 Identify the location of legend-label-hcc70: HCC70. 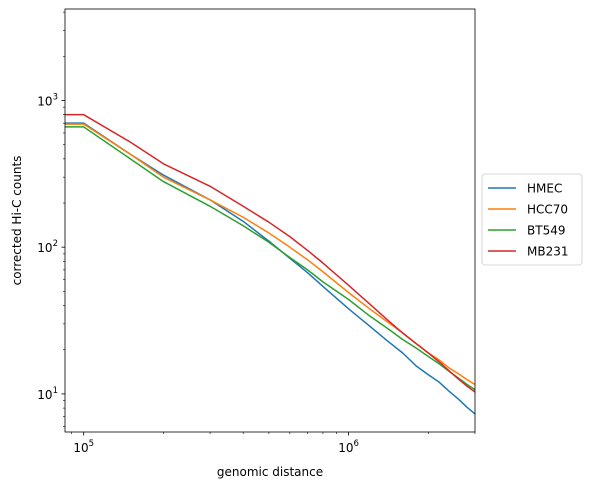
(547, 210).